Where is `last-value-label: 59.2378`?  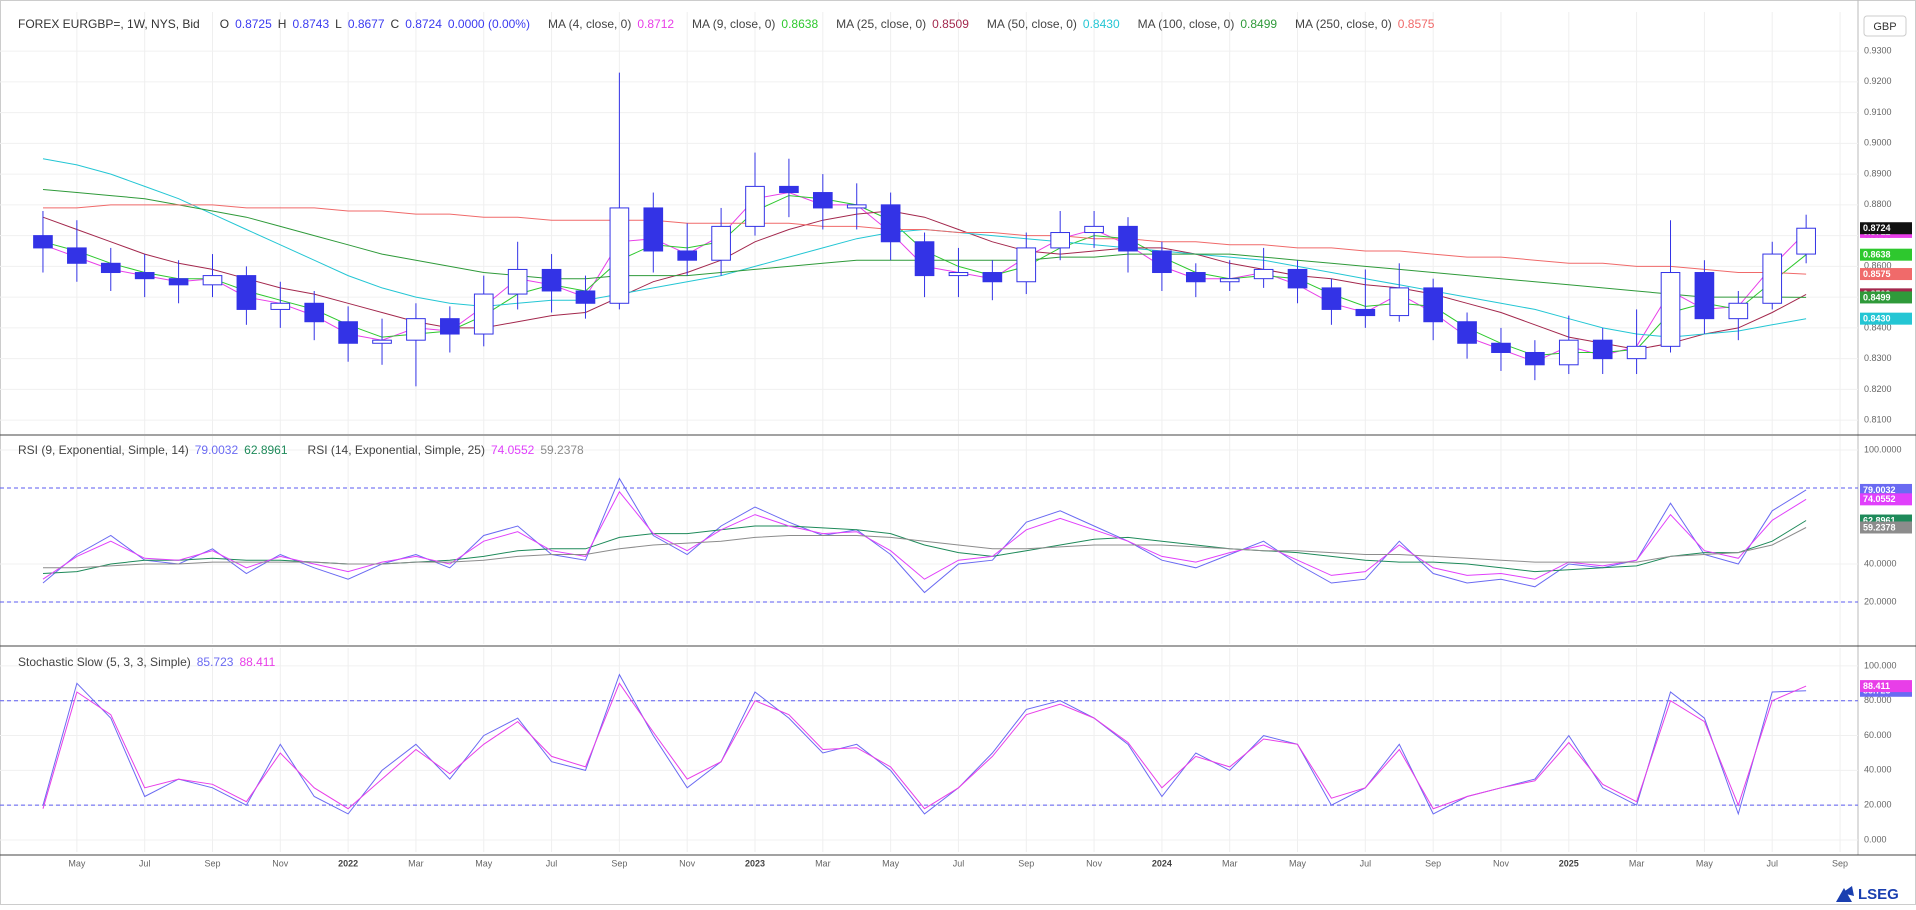 last-value-label: 59.2378 is located at coordinates (1879, 527).